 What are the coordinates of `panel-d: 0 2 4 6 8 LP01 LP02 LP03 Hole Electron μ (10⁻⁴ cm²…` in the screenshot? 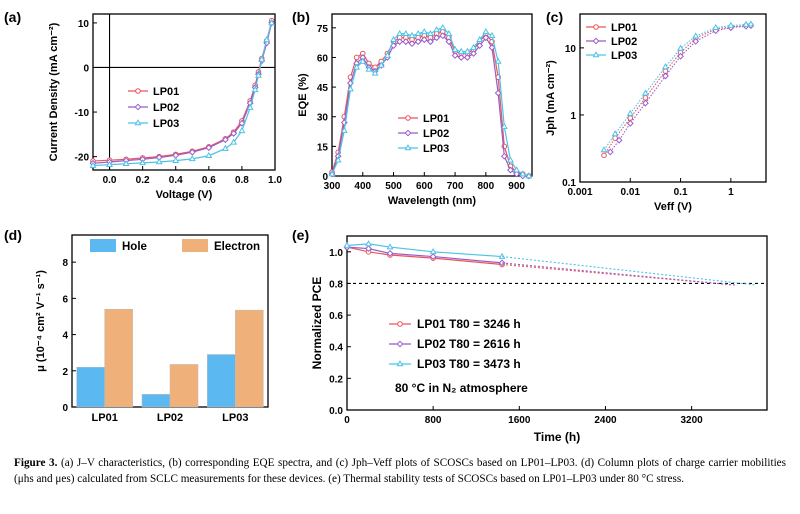 It's located at (136, 325).